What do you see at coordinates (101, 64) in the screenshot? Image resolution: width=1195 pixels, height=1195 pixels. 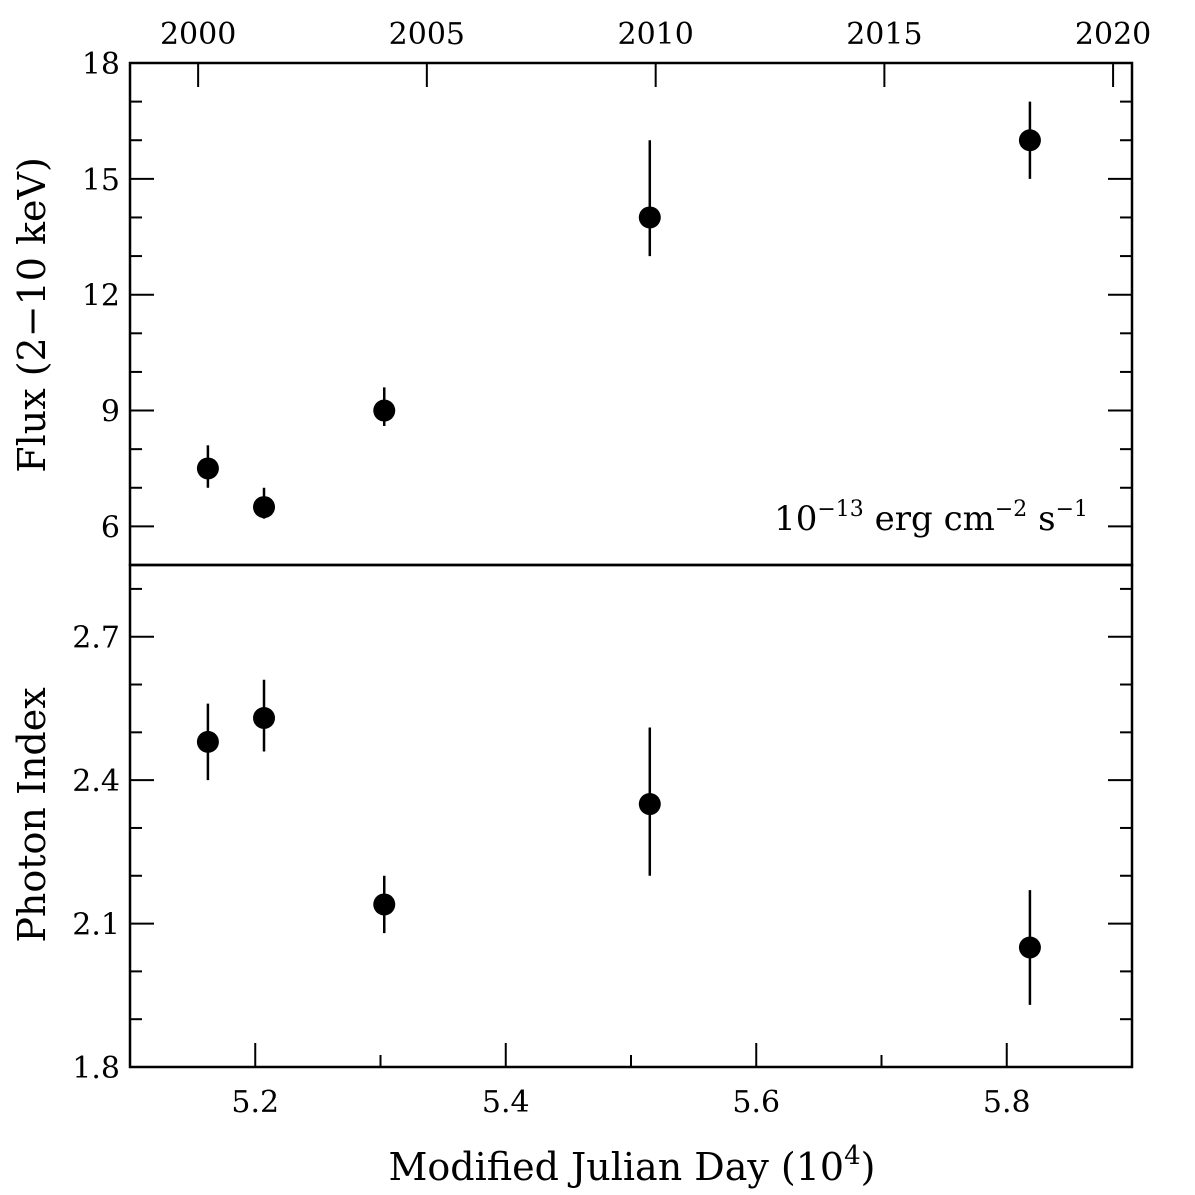 I see `top-ytick-label: 18` at bounding box center [101, 64].